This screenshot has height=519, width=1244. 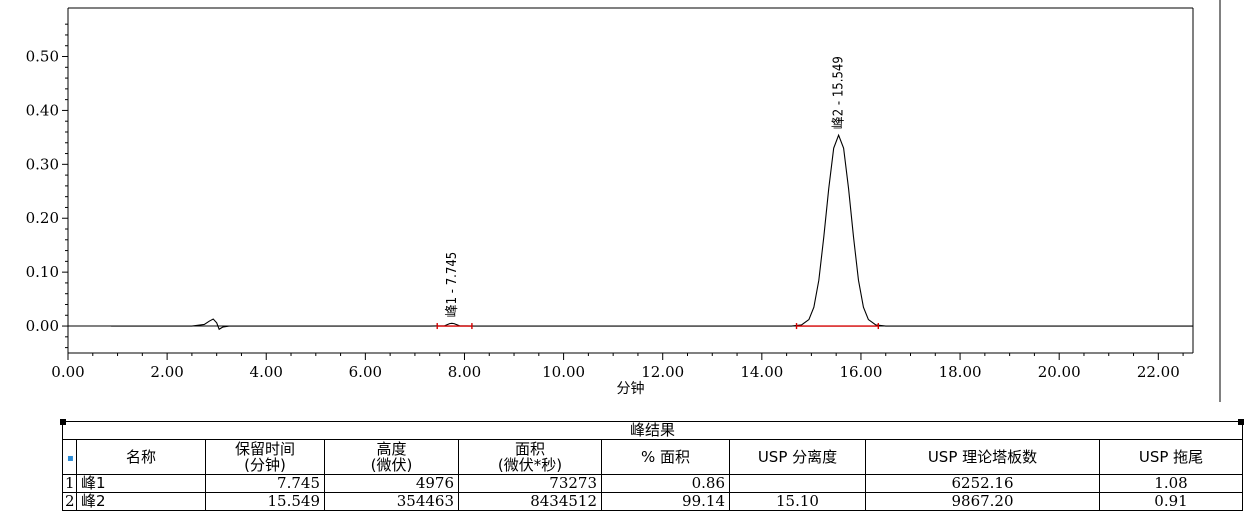 I want to click on table-title: 峰结果, so click(x=652, y=430).